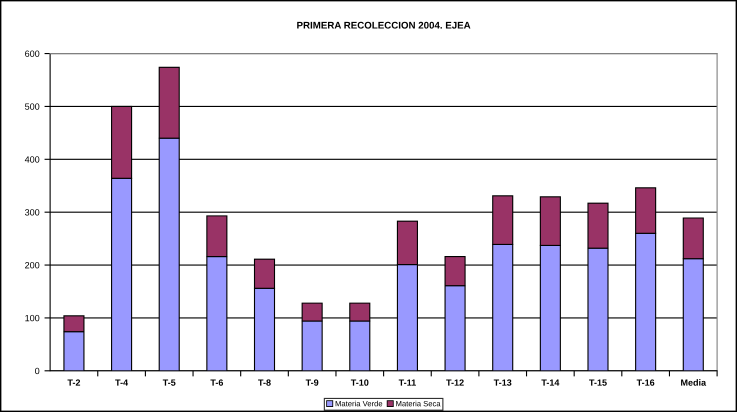 This screenshot has width=737, height=412. What do you see at coordinates (169, 382) in the screenshot?
I see `x-tick-label: T-5` at bounding box center [169, 382].